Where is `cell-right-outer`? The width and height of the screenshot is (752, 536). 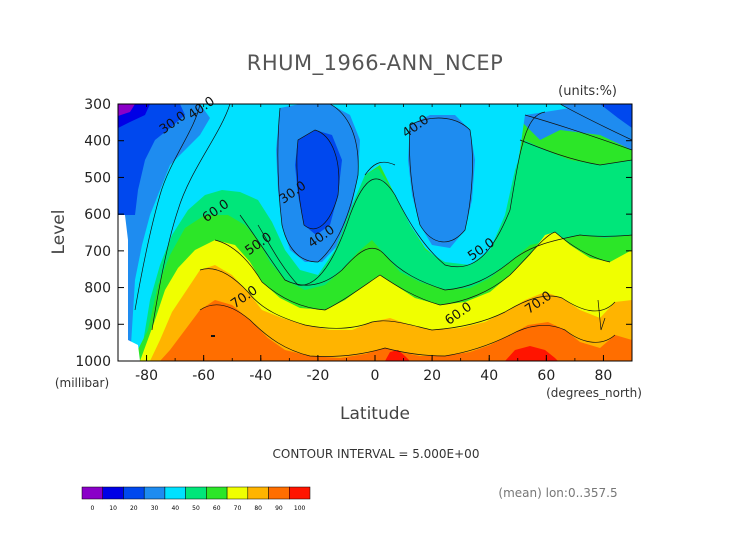
cell-right-outer is located at coordinates (441, 181).